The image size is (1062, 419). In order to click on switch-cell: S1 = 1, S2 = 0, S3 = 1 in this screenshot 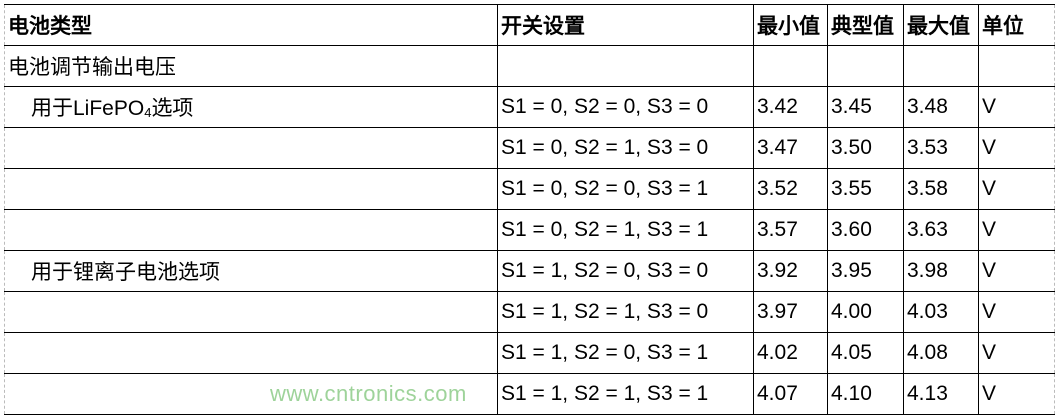, I will do `click(625, 353)`.